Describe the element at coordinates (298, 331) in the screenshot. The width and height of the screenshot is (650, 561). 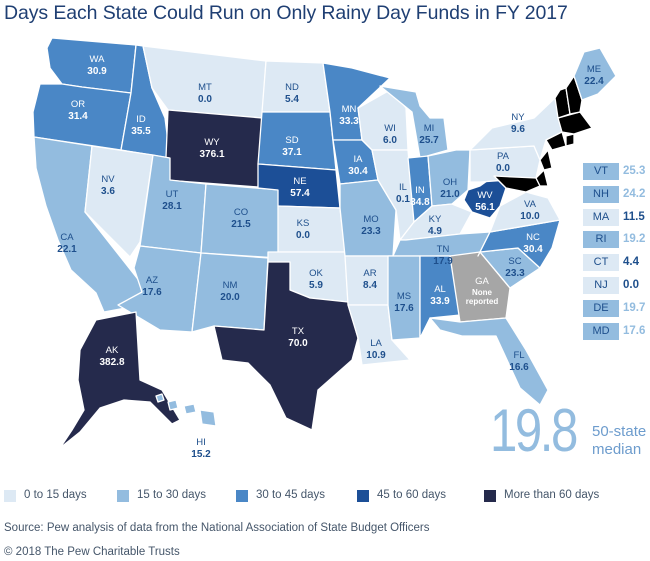
I see `state-code-TX: TX` at that location.